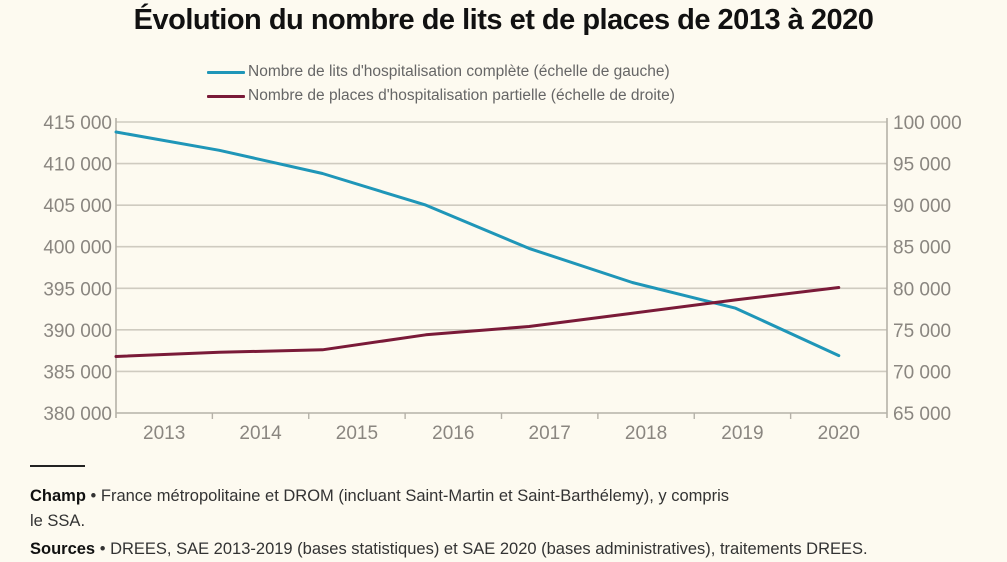 This screenshot has height=562, width=1007. Describe the element at coordinates (477, 322) in the screenshot. I see `series-line-places` at that location.